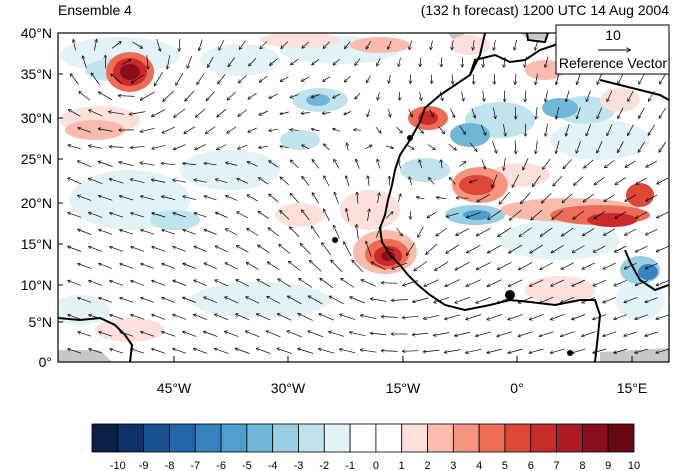 Image resolution: width=673 pixels, height=471 pixels. What do you see at coordinates (350, 465) in the screenshot?
I see `colorbar-label: -1` at bounding box center [350, 465].